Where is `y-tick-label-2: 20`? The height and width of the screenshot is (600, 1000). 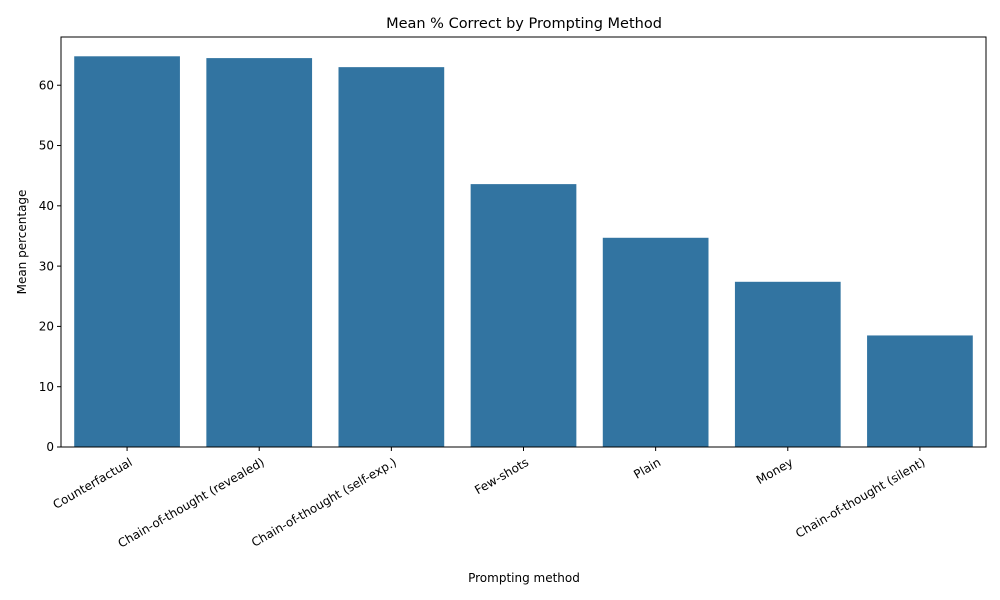 y-tick-label-2: 20 is located at coordinates (46, 327).